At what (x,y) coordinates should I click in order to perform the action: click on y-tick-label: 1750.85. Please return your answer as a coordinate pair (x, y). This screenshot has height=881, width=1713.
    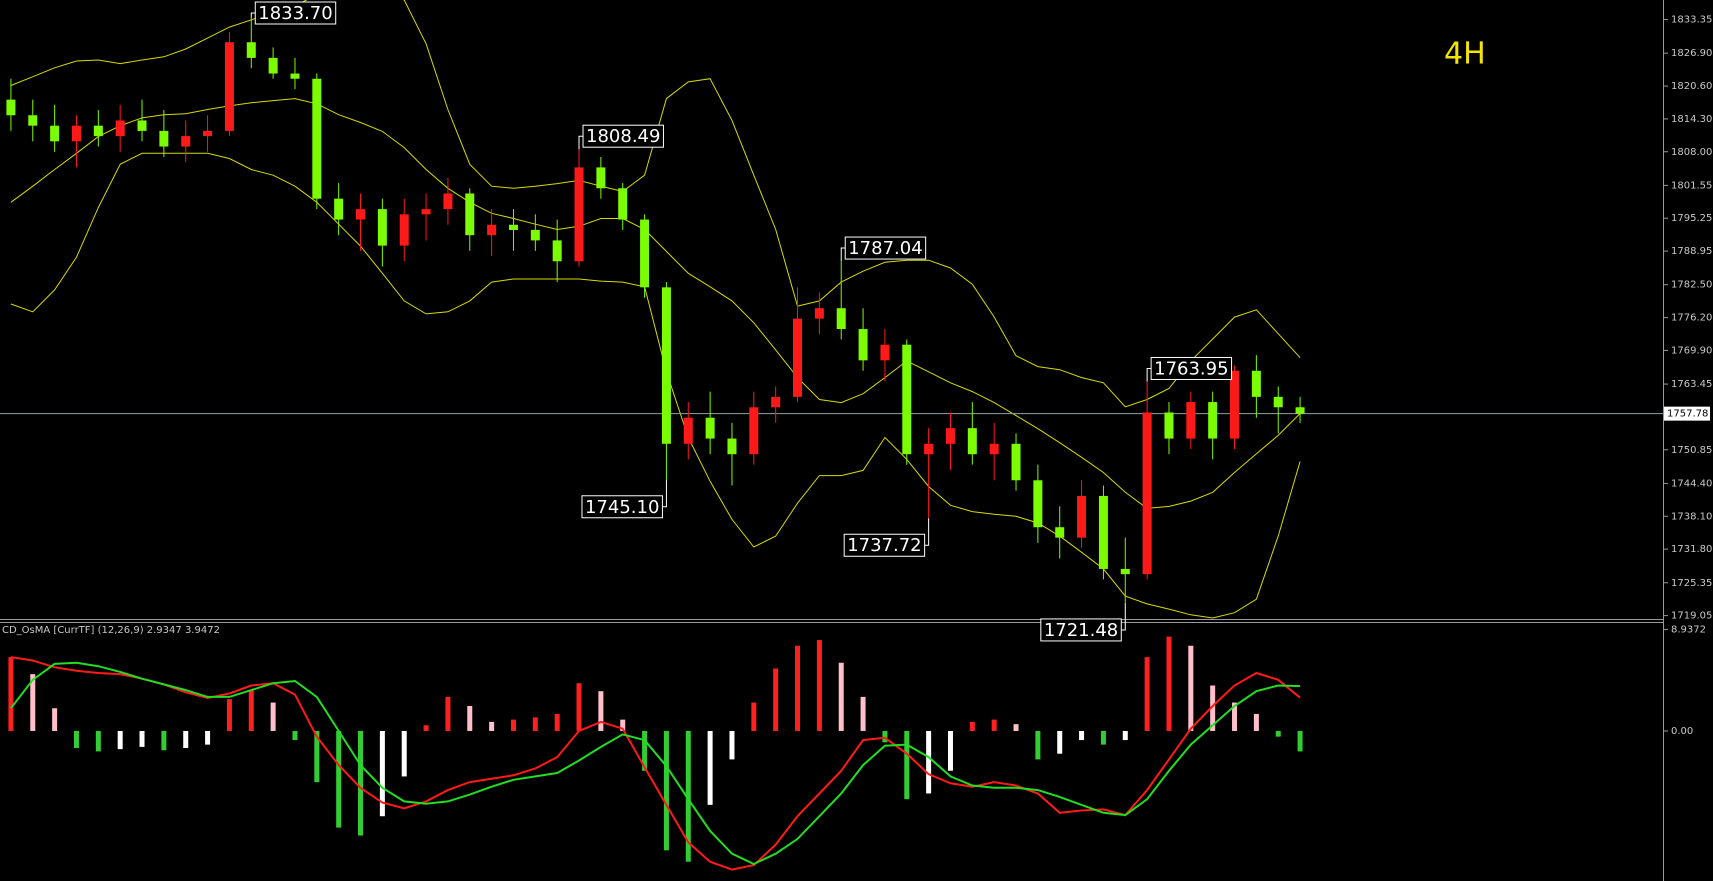
    Looking at the image, I should click on (1691, 450).